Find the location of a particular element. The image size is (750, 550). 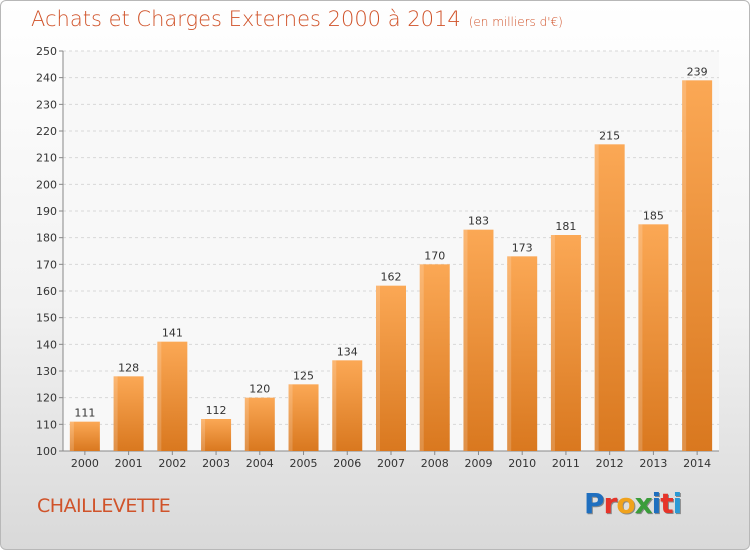

logo-letter: t is located at coordinates (666, 503).